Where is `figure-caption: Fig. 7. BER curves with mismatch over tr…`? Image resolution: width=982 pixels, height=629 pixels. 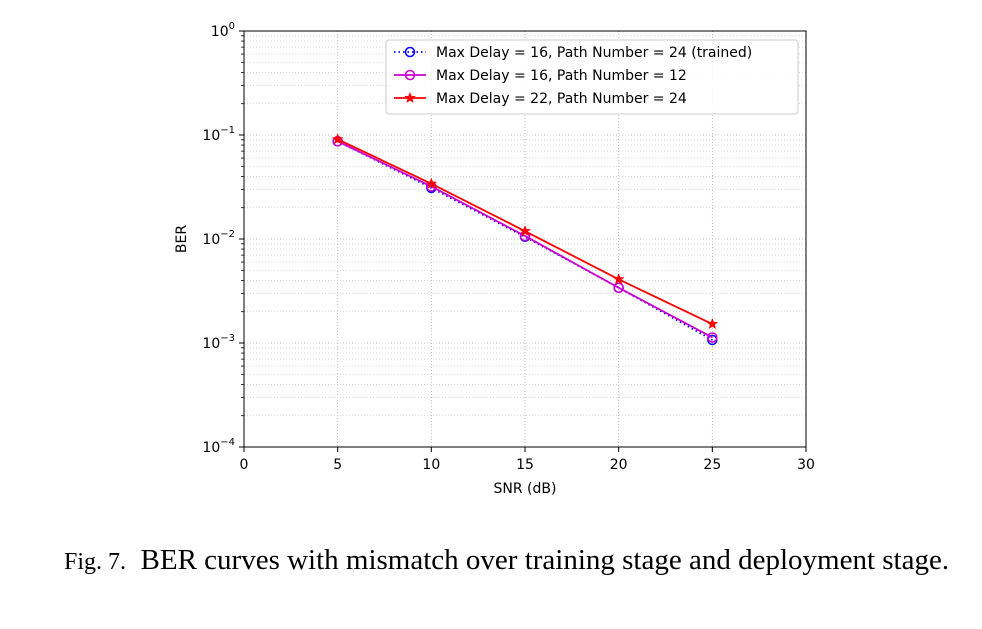
figure-caption: Fig. 7. BER curves with mismatch over tr… is located at coordinates (519, 561).